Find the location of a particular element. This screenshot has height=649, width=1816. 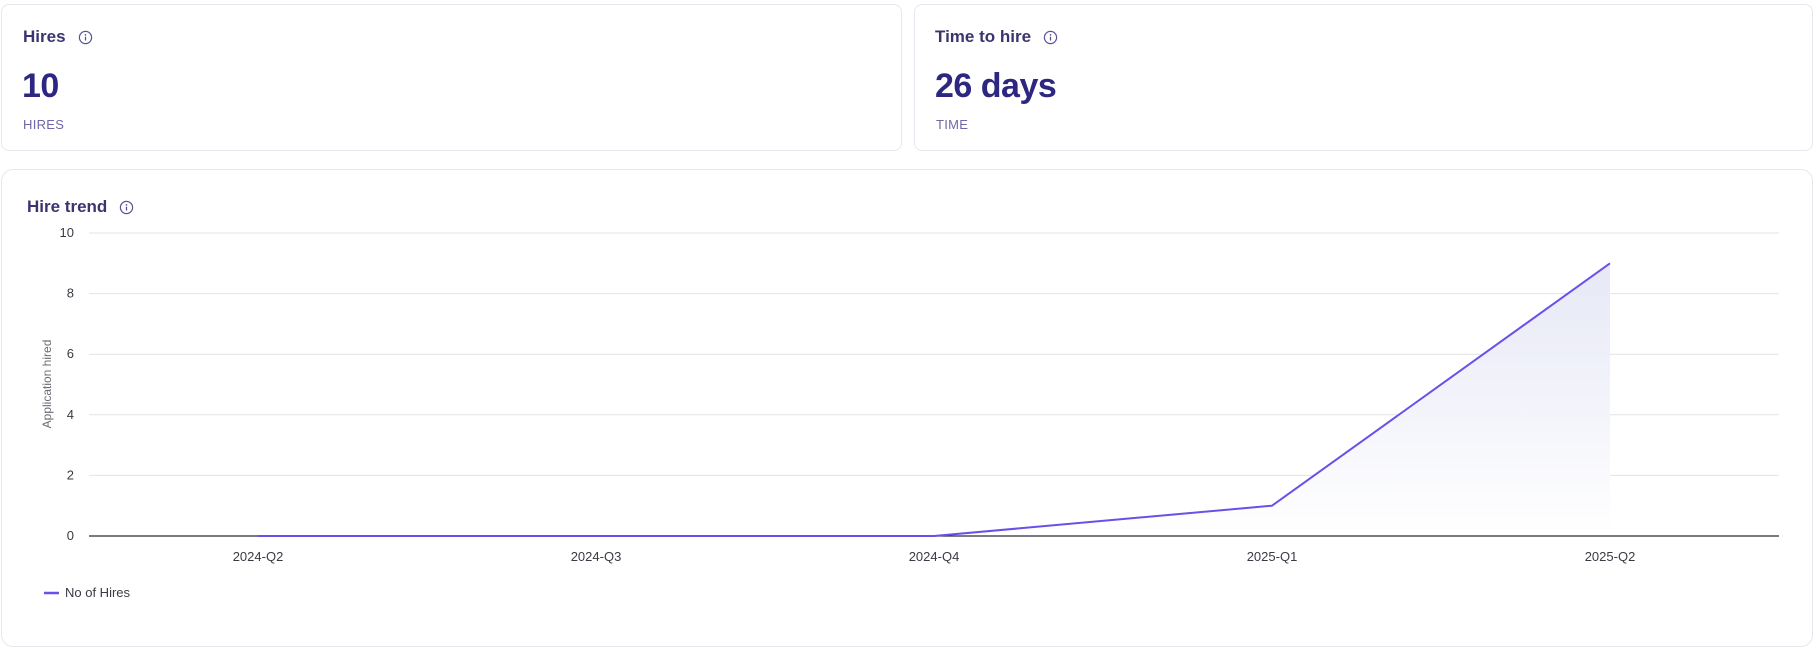

time-to-hire-card-title: Time to hire is located at coordinates (996, 37).